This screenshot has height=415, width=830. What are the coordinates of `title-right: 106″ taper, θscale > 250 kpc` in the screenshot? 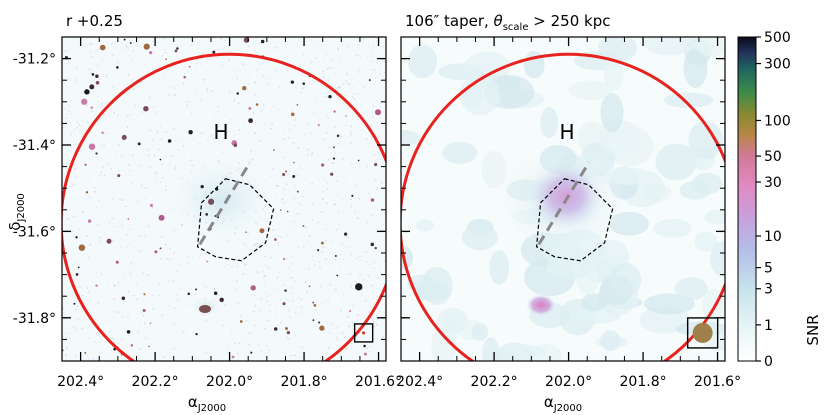 It's located at (507, 22).